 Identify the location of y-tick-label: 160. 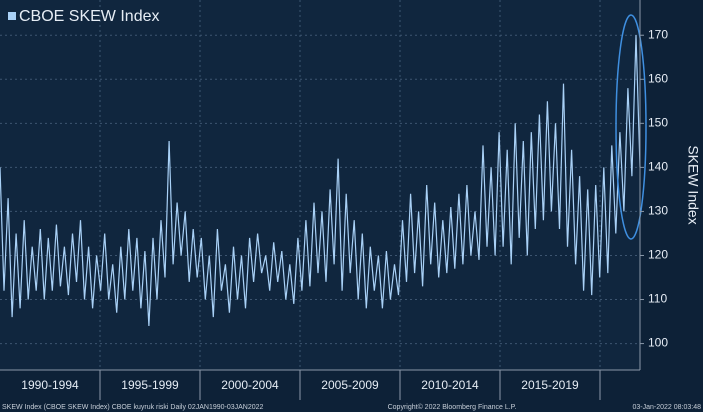
(658, 78).